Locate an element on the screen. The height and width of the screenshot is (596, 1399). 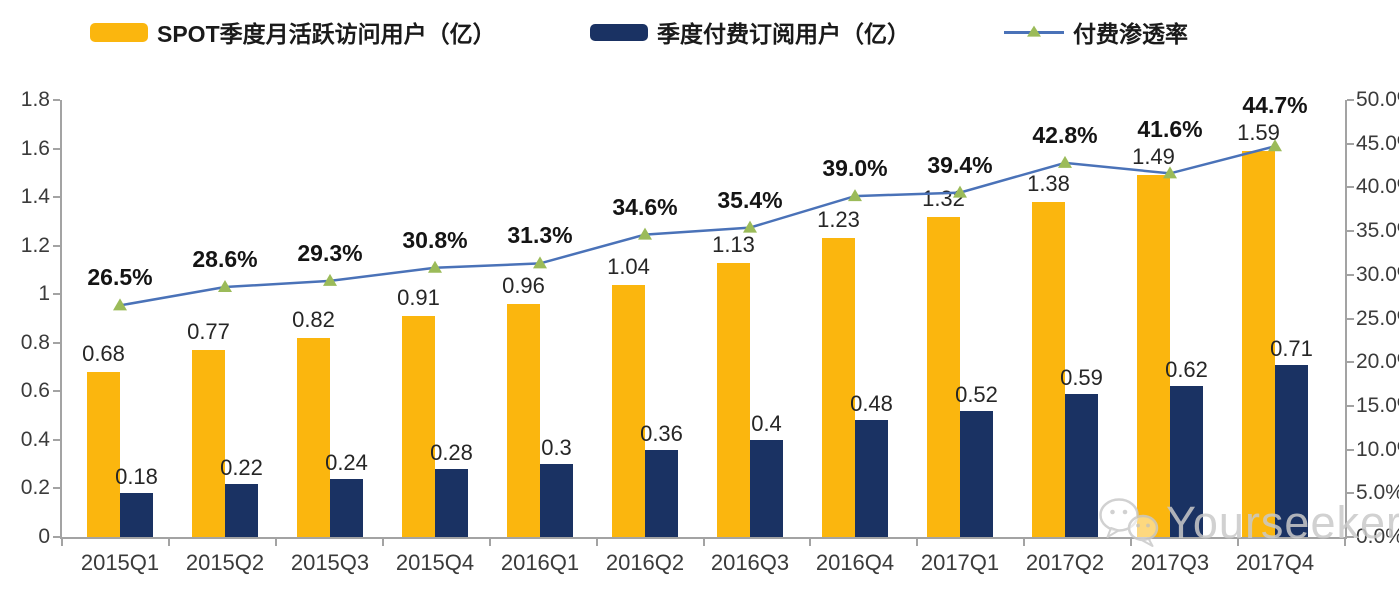
bar-value-label-mau: 1.13 is located at coordinates (733, 244).